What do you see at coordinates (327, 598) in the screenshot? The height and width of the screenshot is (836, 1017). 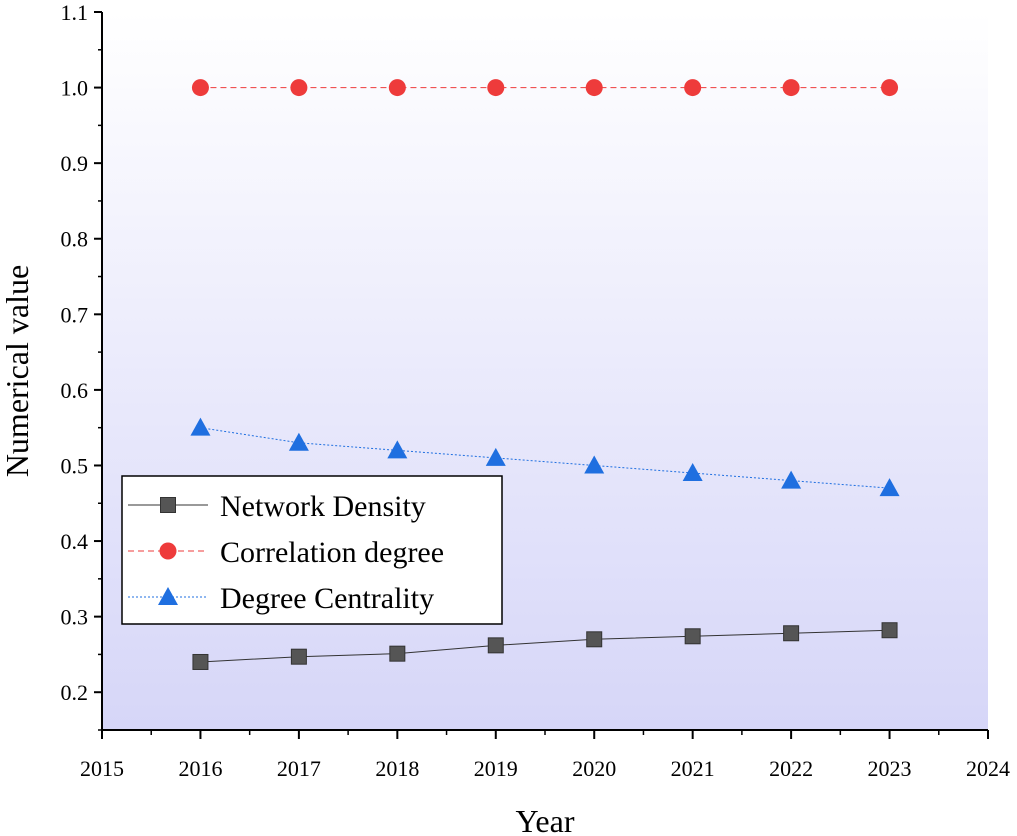 I see `legend-label: Degree Centrality` at bounding box center [327, 598].